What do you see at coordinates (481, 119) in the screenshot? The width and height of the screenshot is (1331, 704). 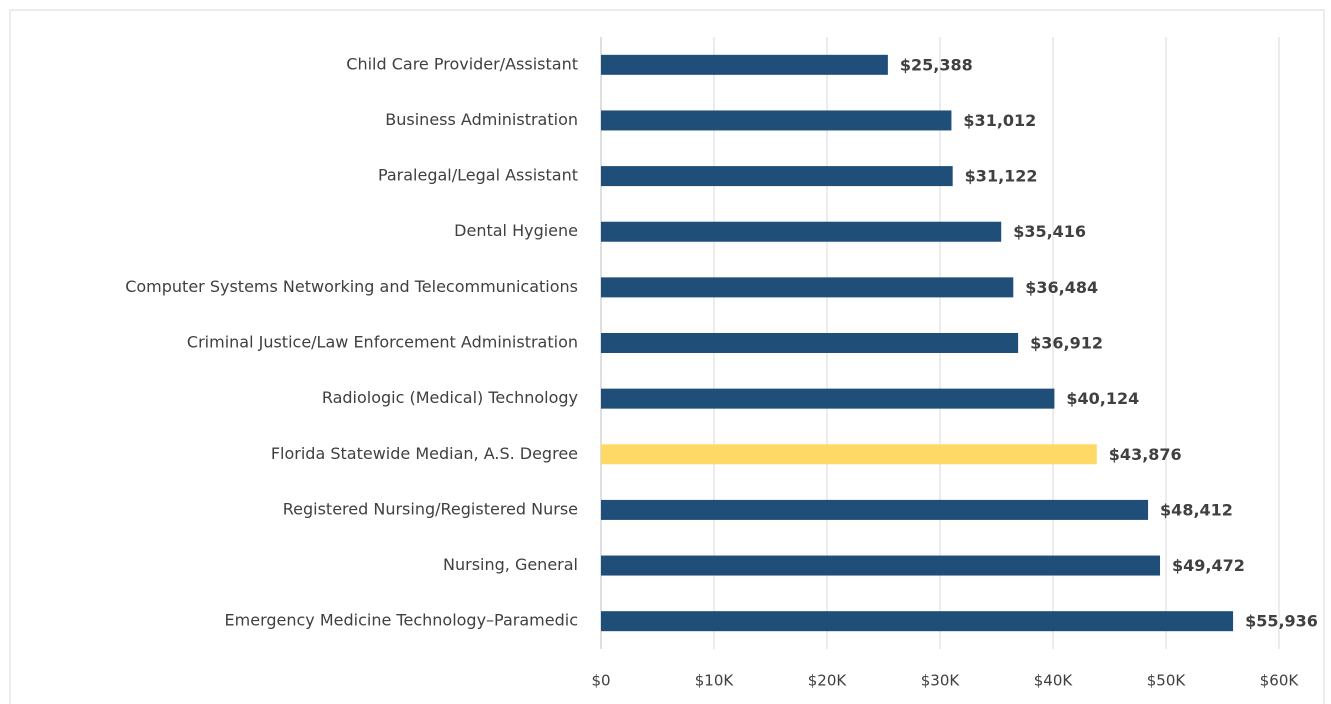 I see `y-tick-label: Business Administration` at bounding box center [481, 119].